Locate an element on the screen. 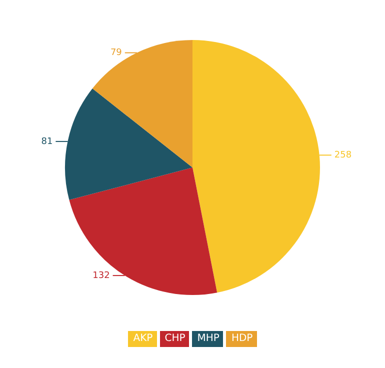  legend-label: MHP is located at coordinates (210, 339).